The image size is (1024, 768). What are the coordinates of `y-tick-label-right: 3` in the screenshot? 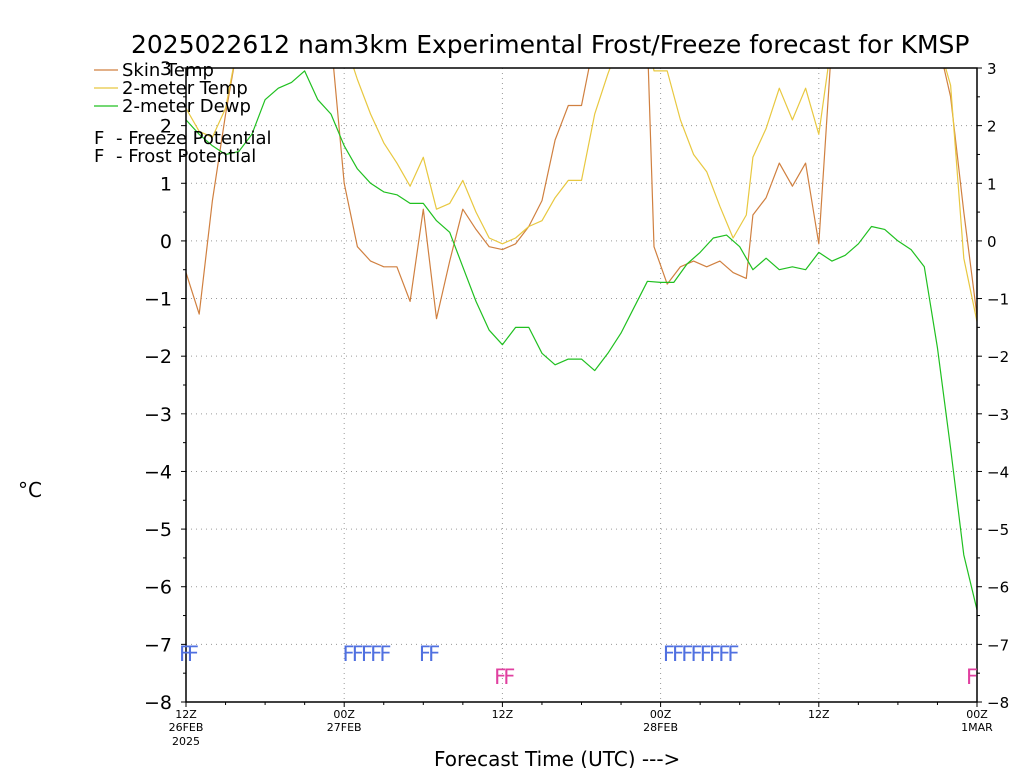 It's located at (992, 69).